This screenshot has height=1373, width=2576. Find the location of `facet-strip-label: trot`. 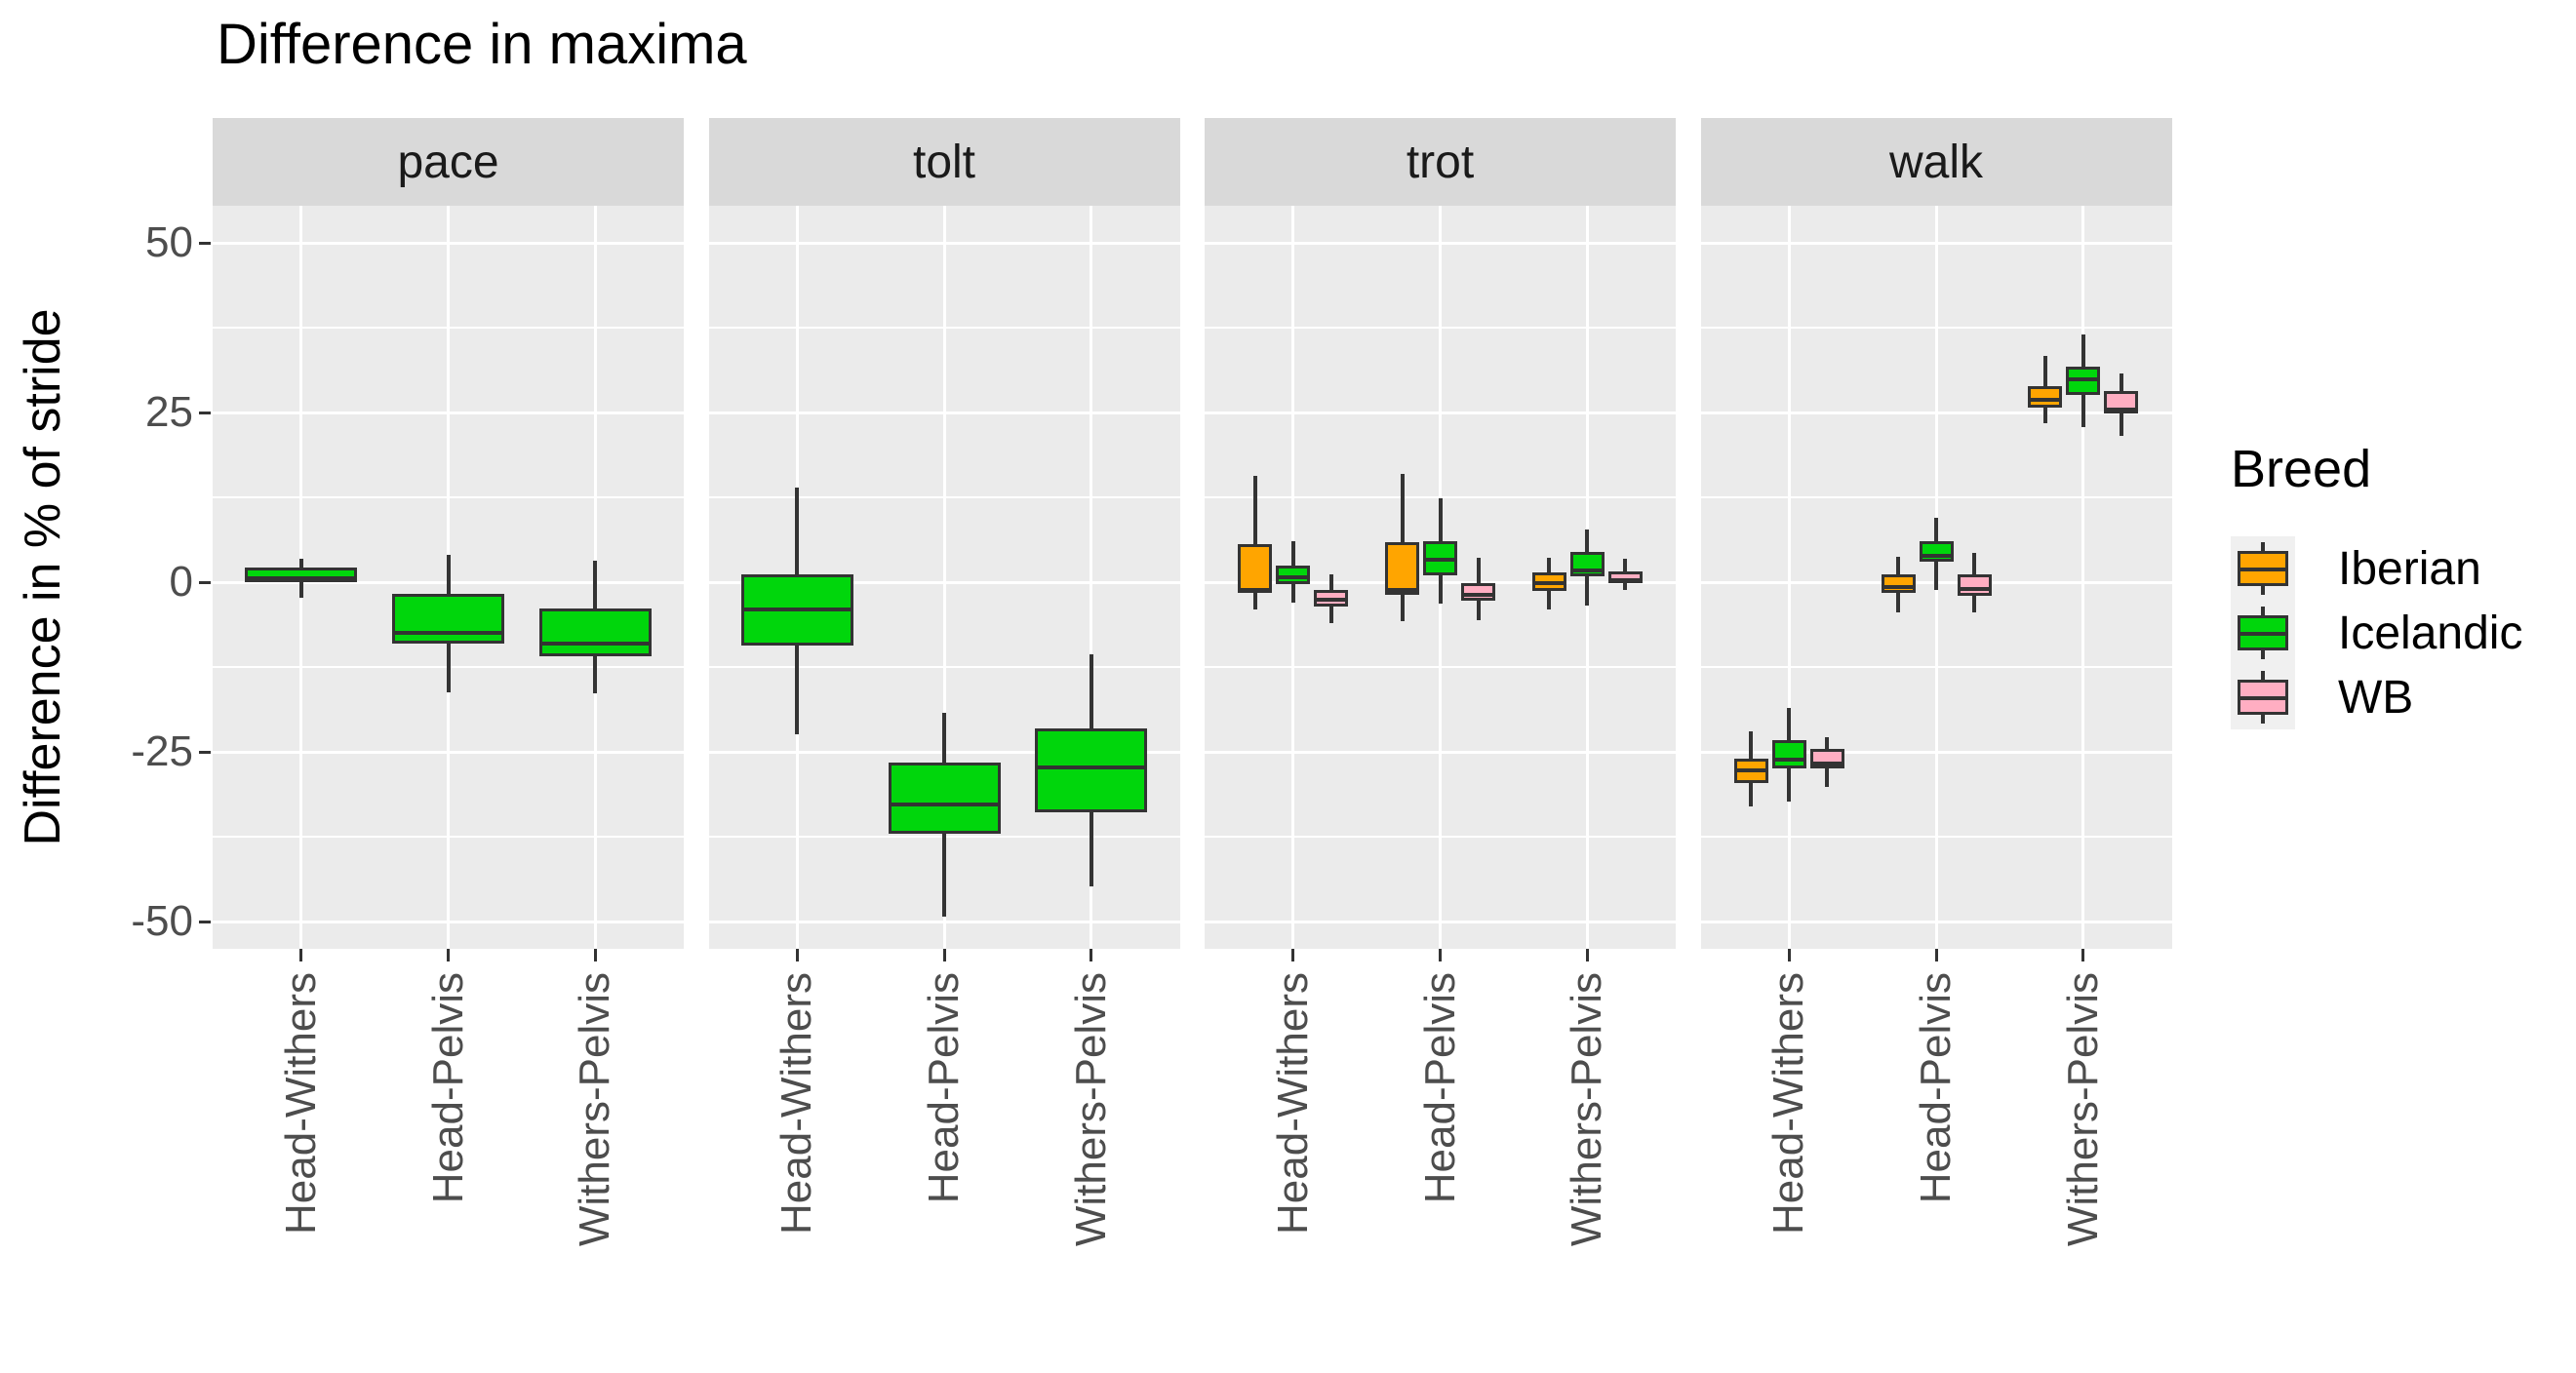

facet-strip-label: trot is located at coordinates (1440, 162).